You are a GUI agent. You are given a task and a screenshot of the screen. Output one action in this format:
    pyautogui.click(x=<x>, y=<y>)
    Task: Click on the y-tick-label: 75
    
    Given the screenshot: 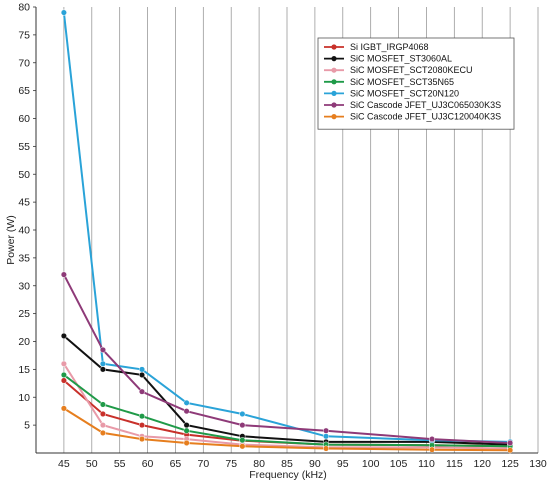 What is the action you would take?
    pyautogui.click(x=24, y=35)
    